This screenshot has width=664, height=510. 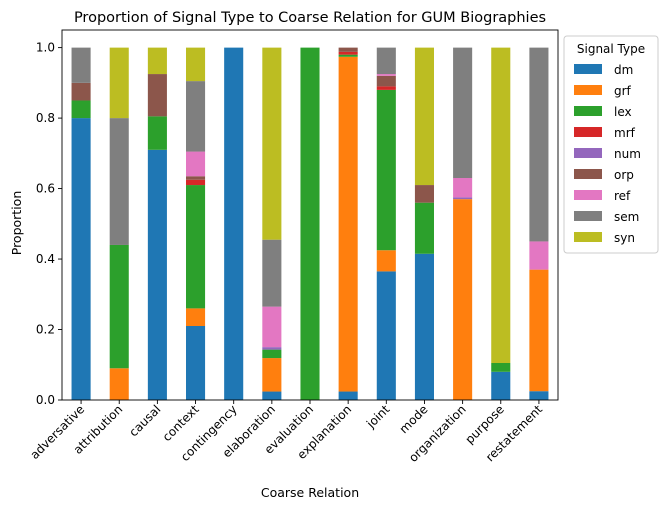 I want to click on bar-segment-explanation-grf, so click(x=348, y=224).